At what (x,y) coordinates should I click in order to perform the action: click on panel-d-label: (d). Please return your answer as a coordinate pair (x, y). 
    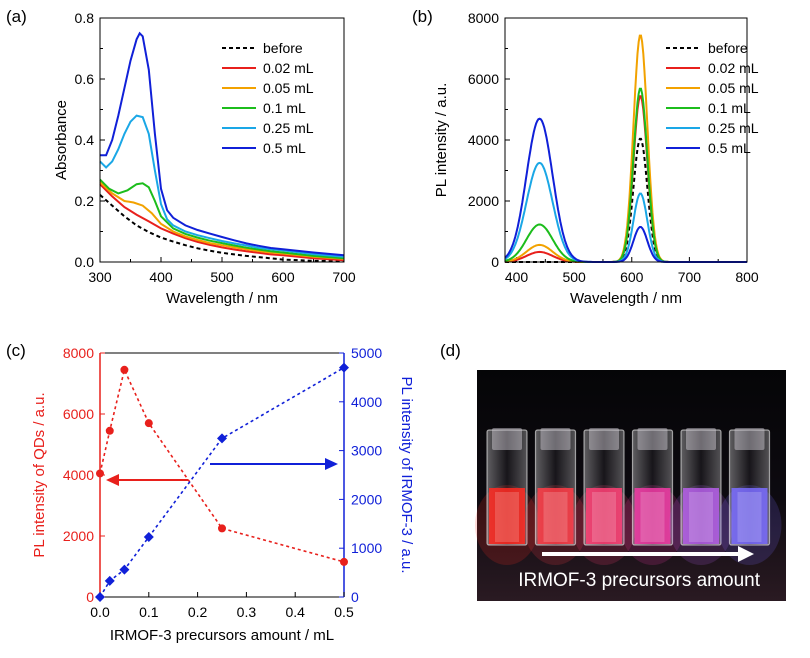
    Looking at the image, I should click on (450, 350).